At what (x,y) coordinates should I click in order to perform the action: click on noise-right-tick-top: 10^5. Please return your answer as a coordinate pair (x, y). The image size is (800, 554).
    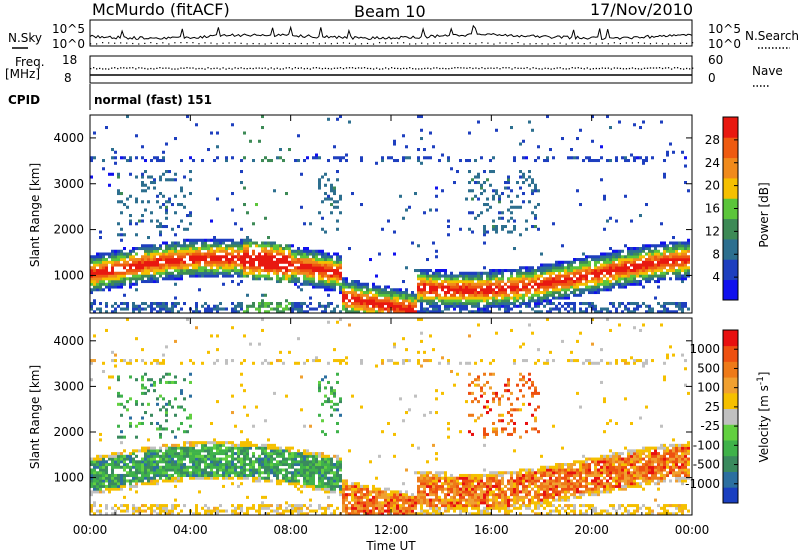
    Looking at the image, I should click on (724, 29).